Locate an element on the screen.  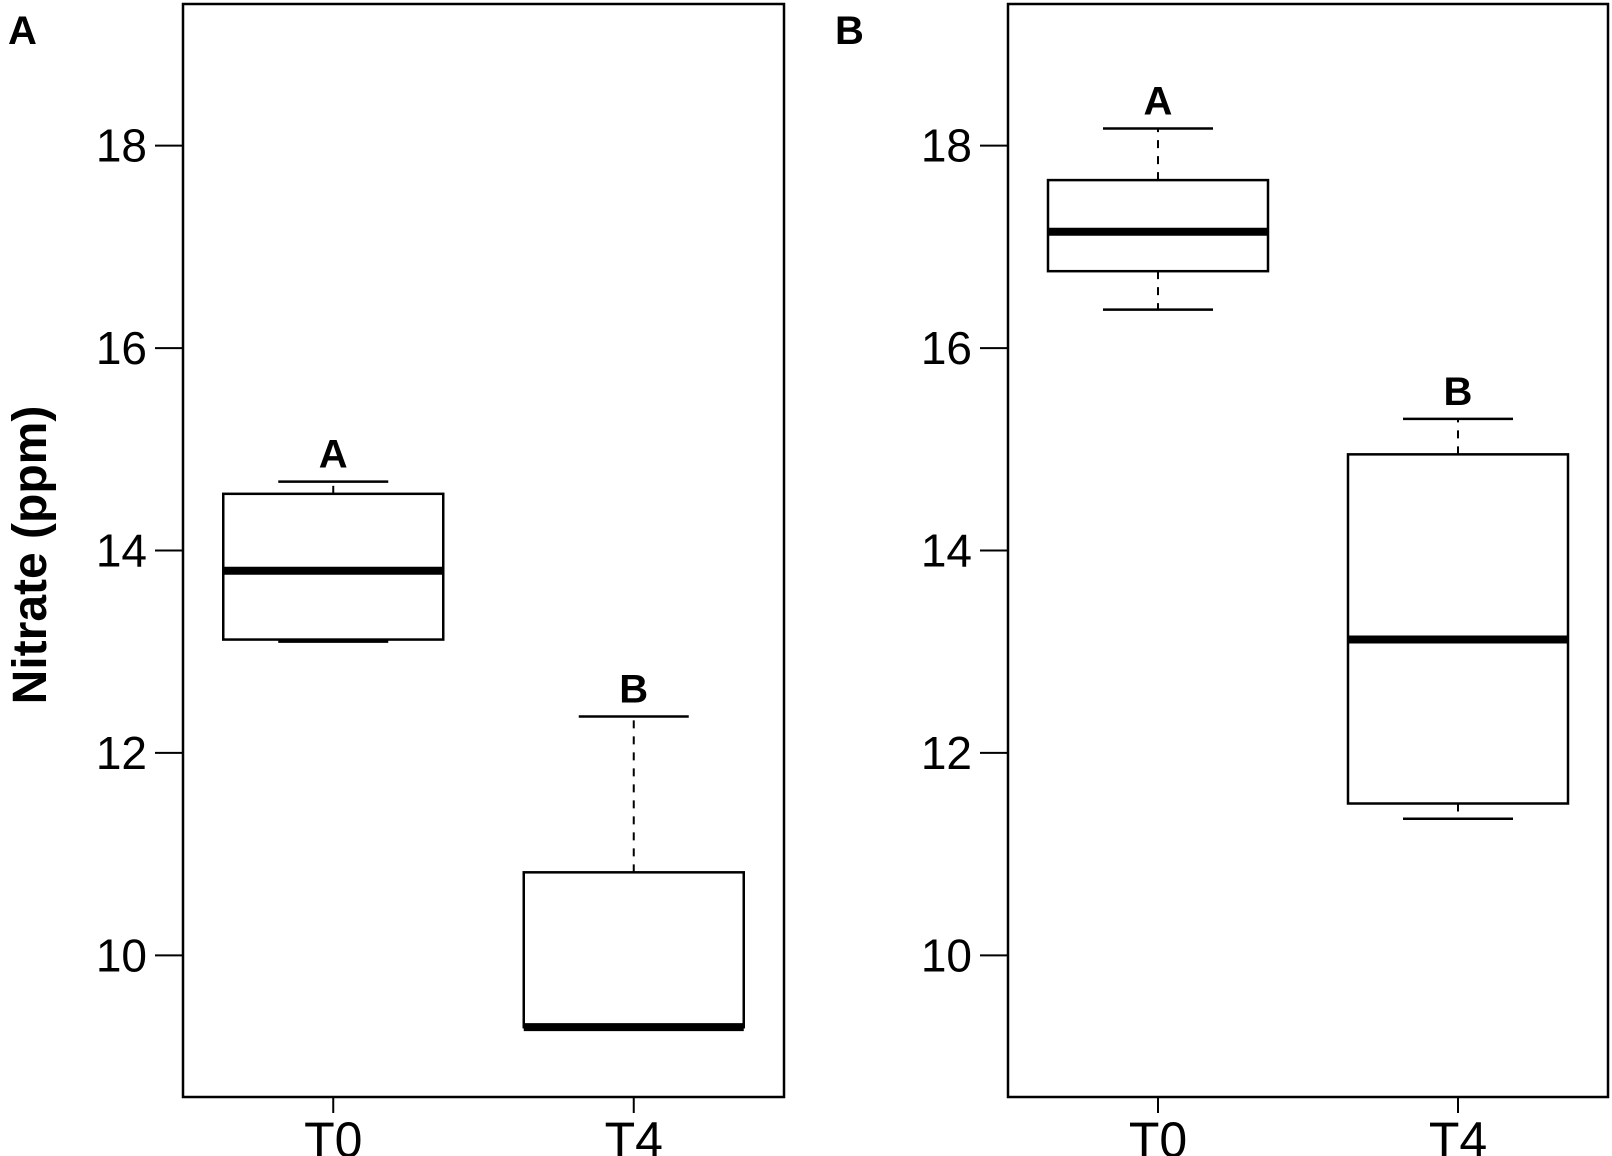
panel-letter: A is located at coordinates (22, 31).